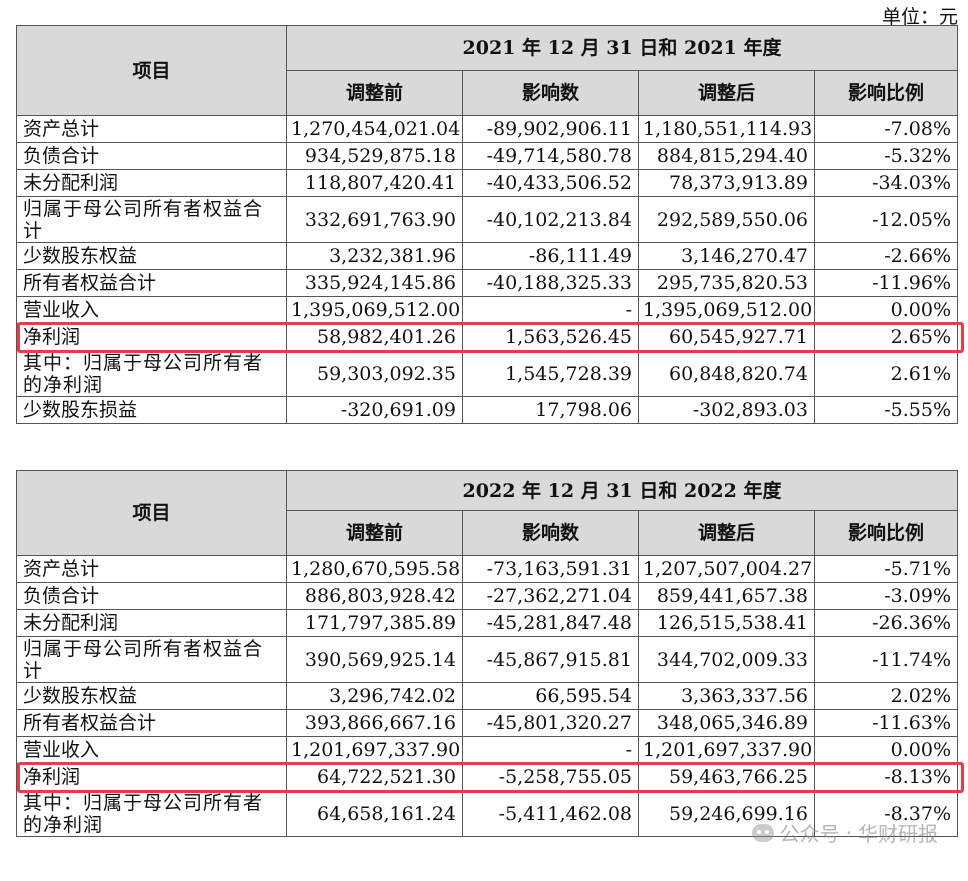 The width and height of the screenshot is (968, 881). What do you see at coordinates (886, 813) in the screenshot?
I see `value-ratio: -8.37%` at bounding box center [886, 813].